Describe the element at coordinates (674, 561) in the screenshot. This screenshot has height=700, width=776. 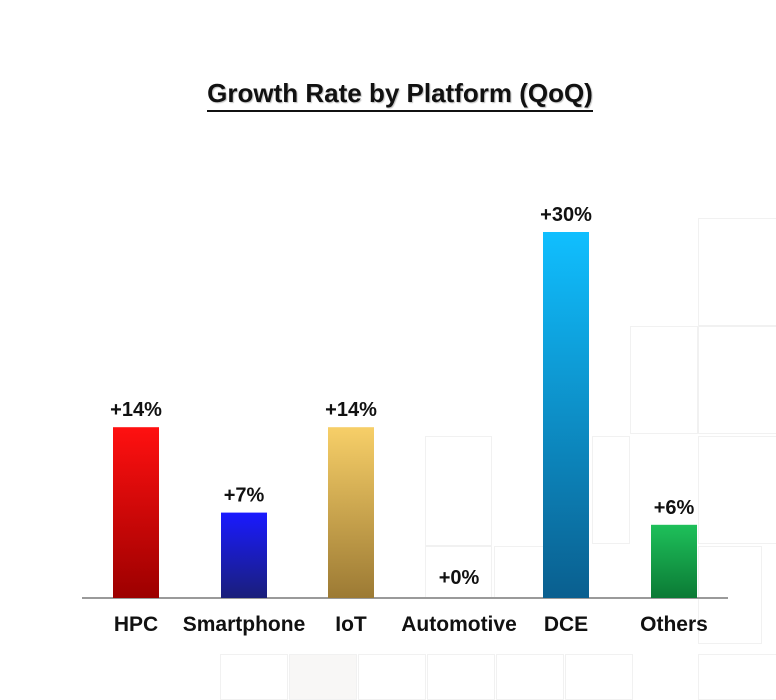
I see `bar-others` at that location.